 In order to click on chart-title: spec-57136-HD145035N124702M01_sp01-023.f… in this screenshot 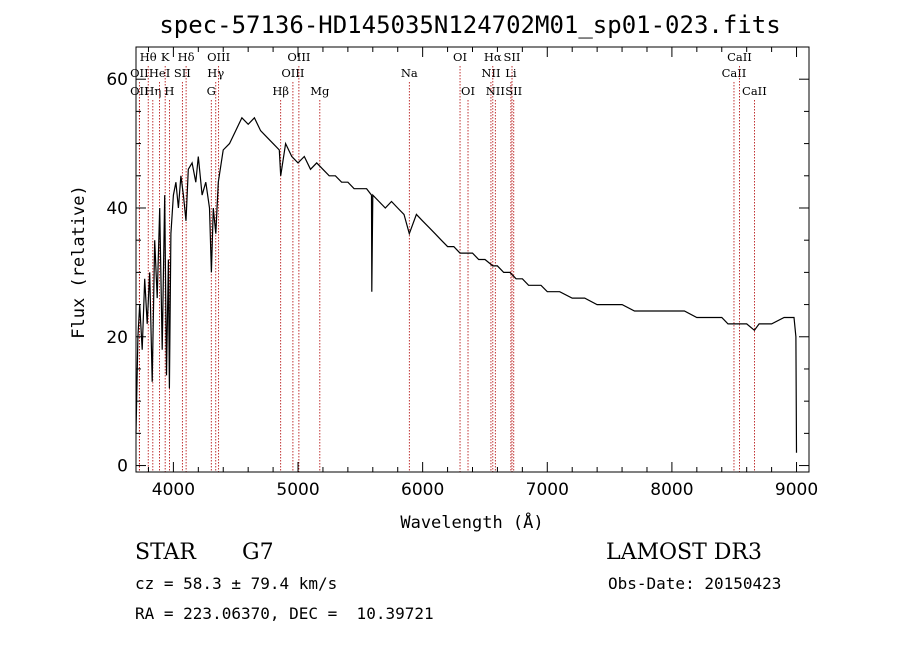, I will do `click(469, 25)`.